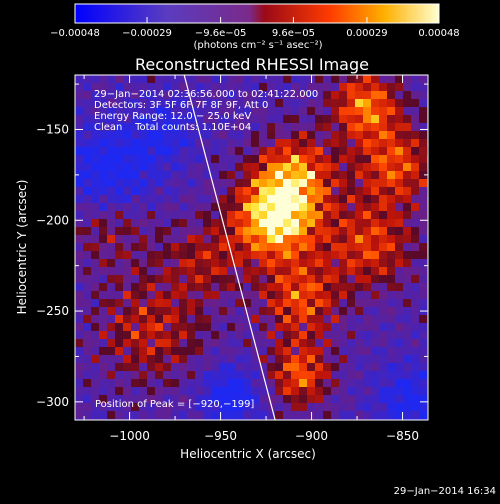  Describe the element at coordinates (402, 436) in the screenshot. I see `x-tick-label: −850` at that location.